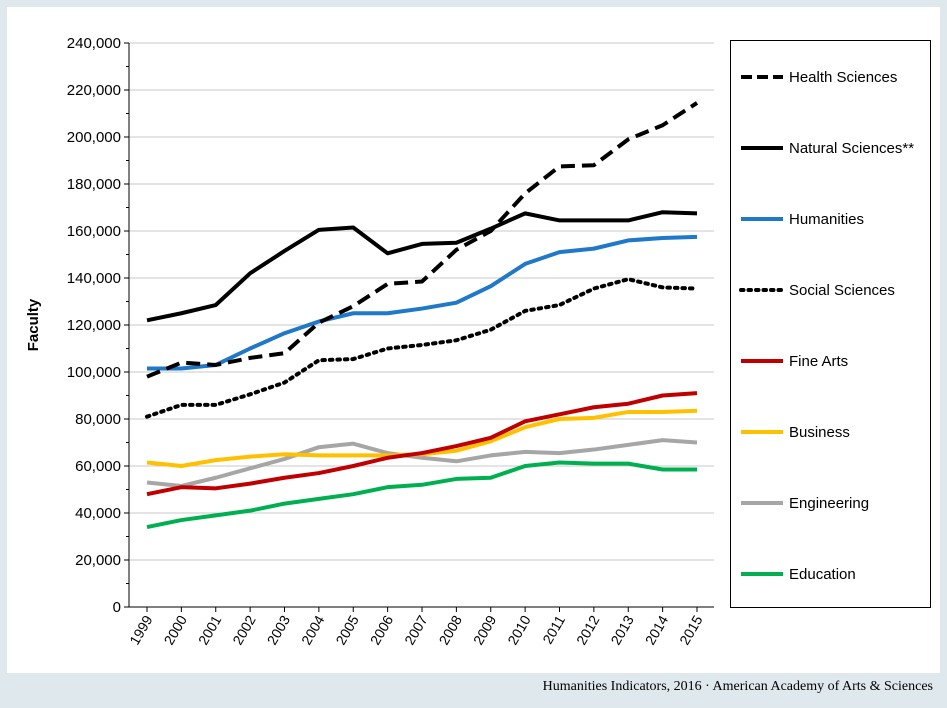  Describe the element at coordinates (827, 219) in the screenshot. I see `legend-label: Humanities` at that location.